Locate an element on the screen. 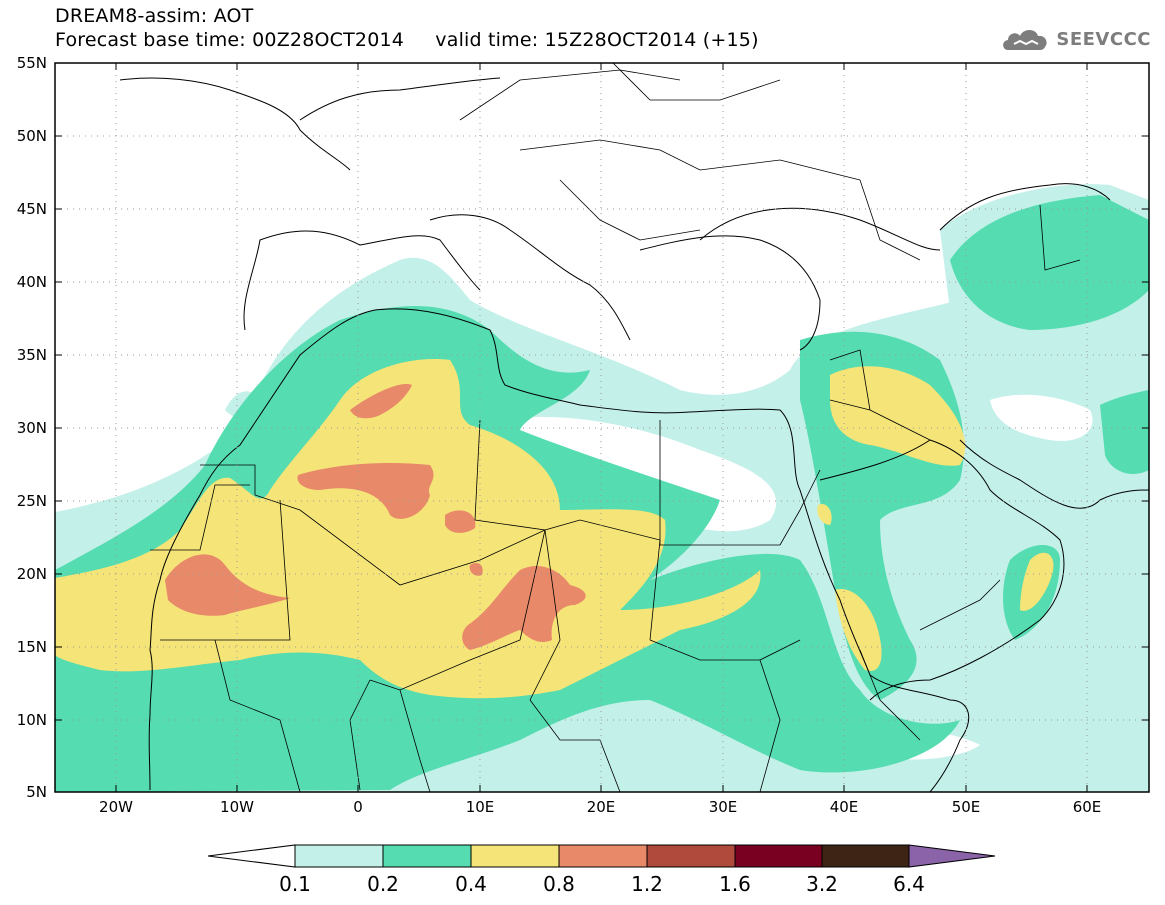 This screenshot has width=1165, height=905. colorbar-label: 0.2 is located at coordinates (383, 884).